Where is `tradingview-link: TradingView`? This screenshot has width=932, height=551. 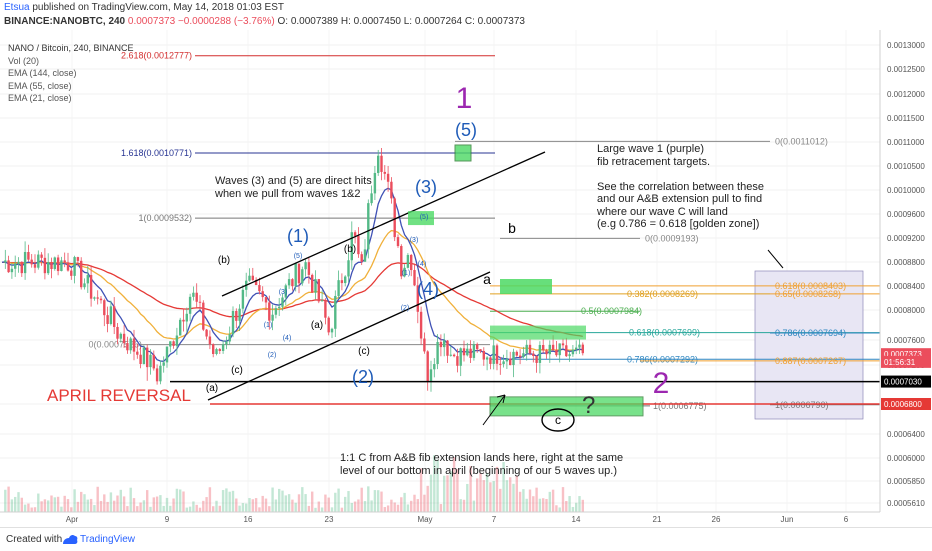 tradingview-link: TradingView is located at coordinates (108, 539).